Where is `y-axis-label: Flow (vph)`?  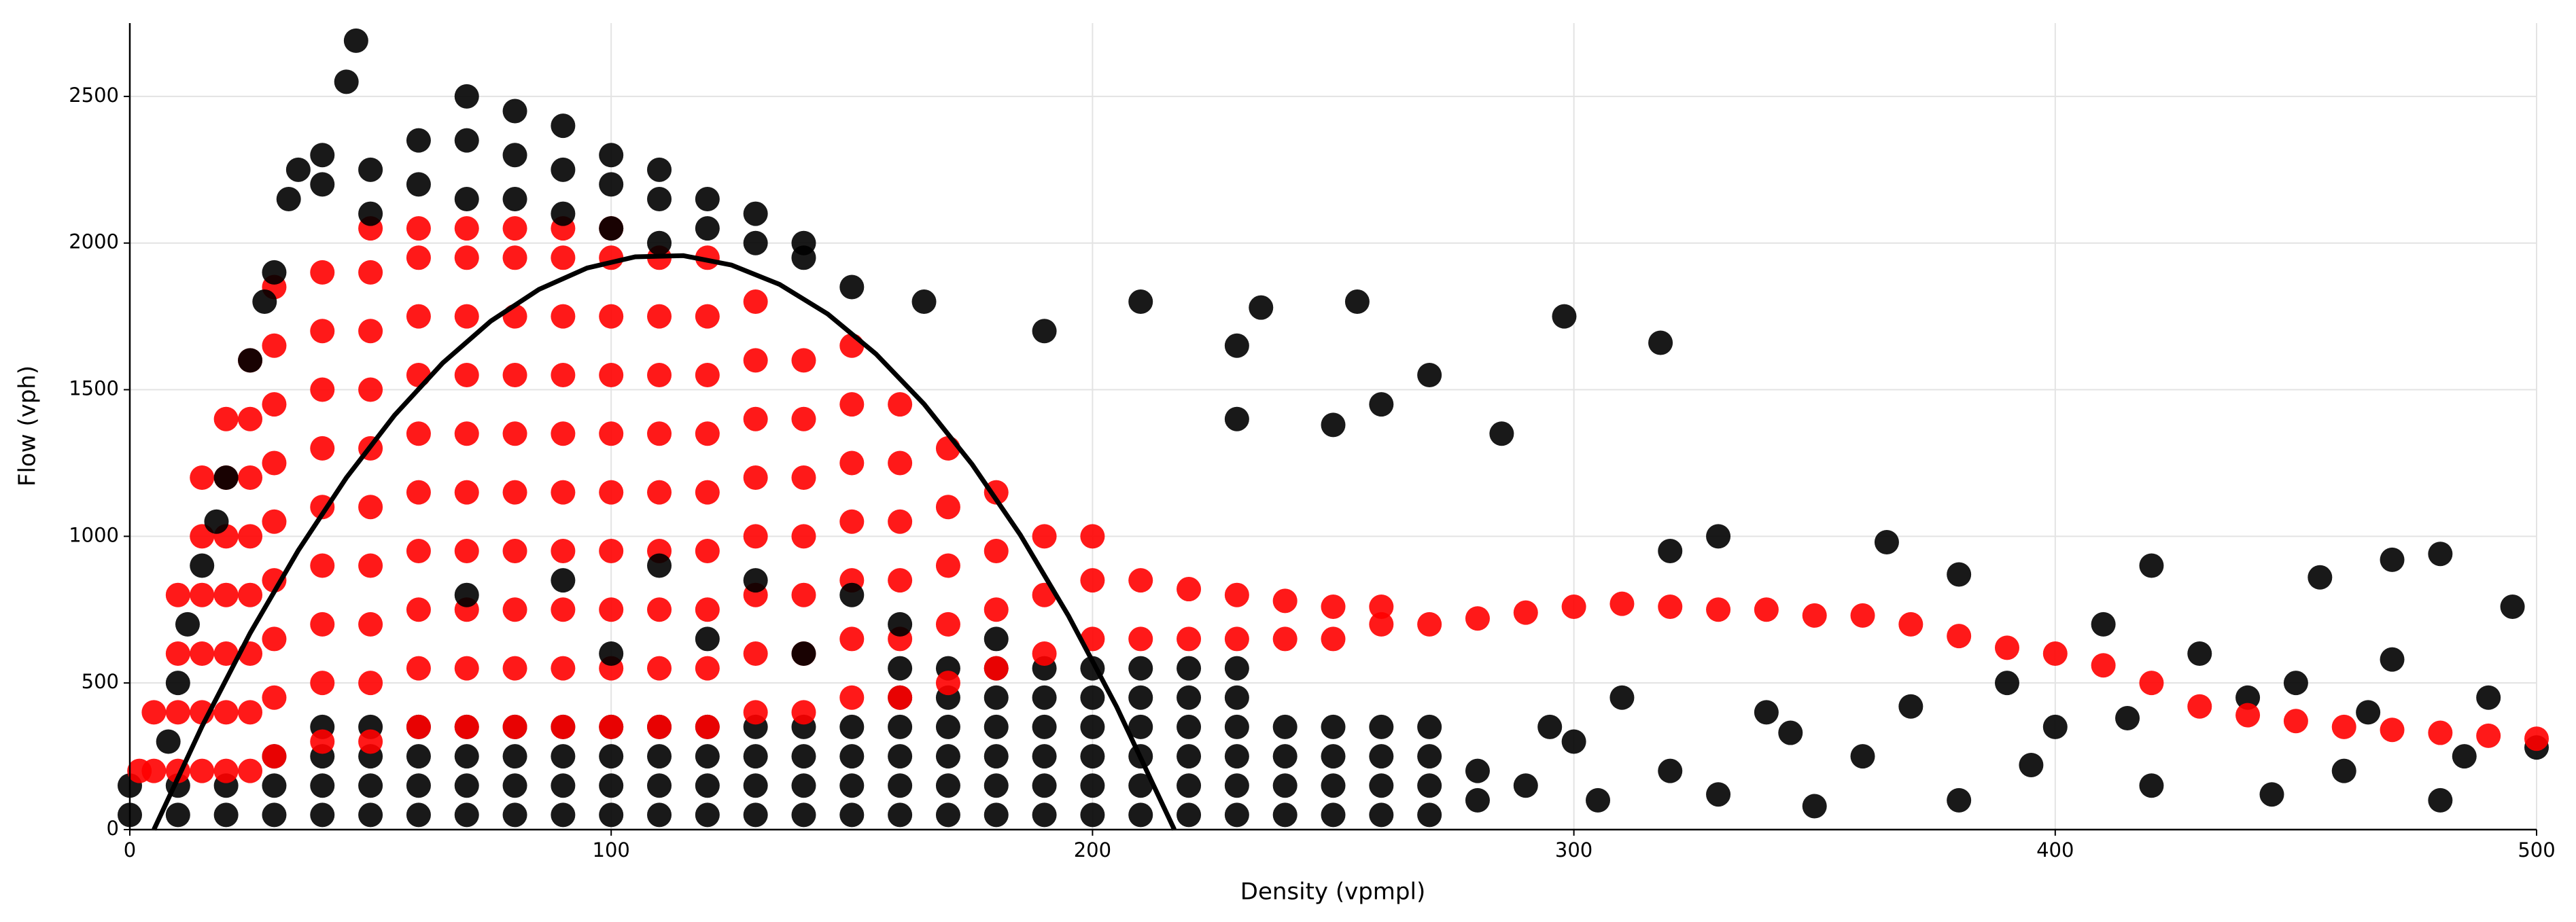 y-axis-label: Flow (vph) is located at coordinates (27, 426).